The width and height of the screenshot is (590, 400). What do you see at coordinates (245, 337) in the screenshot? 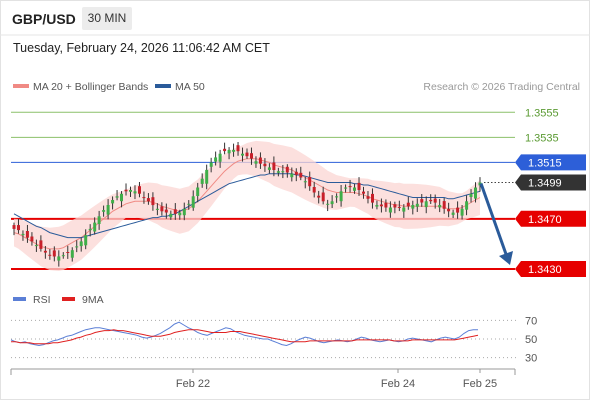
I see `rsi-ma9-line` at bounding box center [245, 337].